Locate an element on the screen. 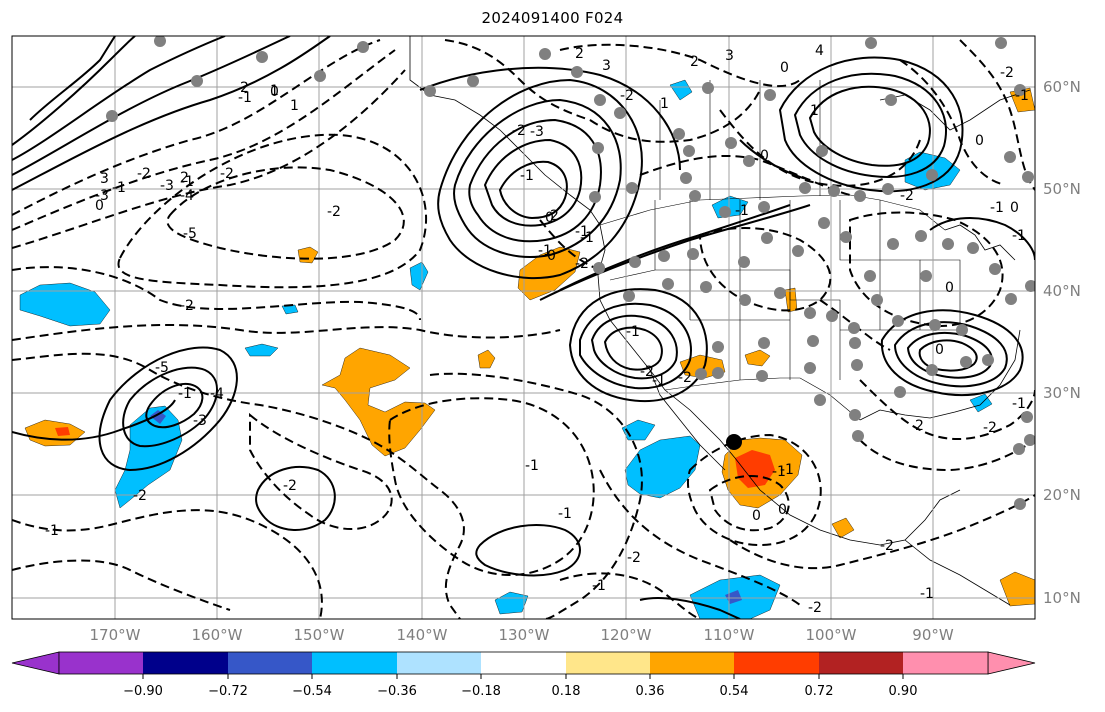  fill-baja-blue is located at coordinates (662, 467).